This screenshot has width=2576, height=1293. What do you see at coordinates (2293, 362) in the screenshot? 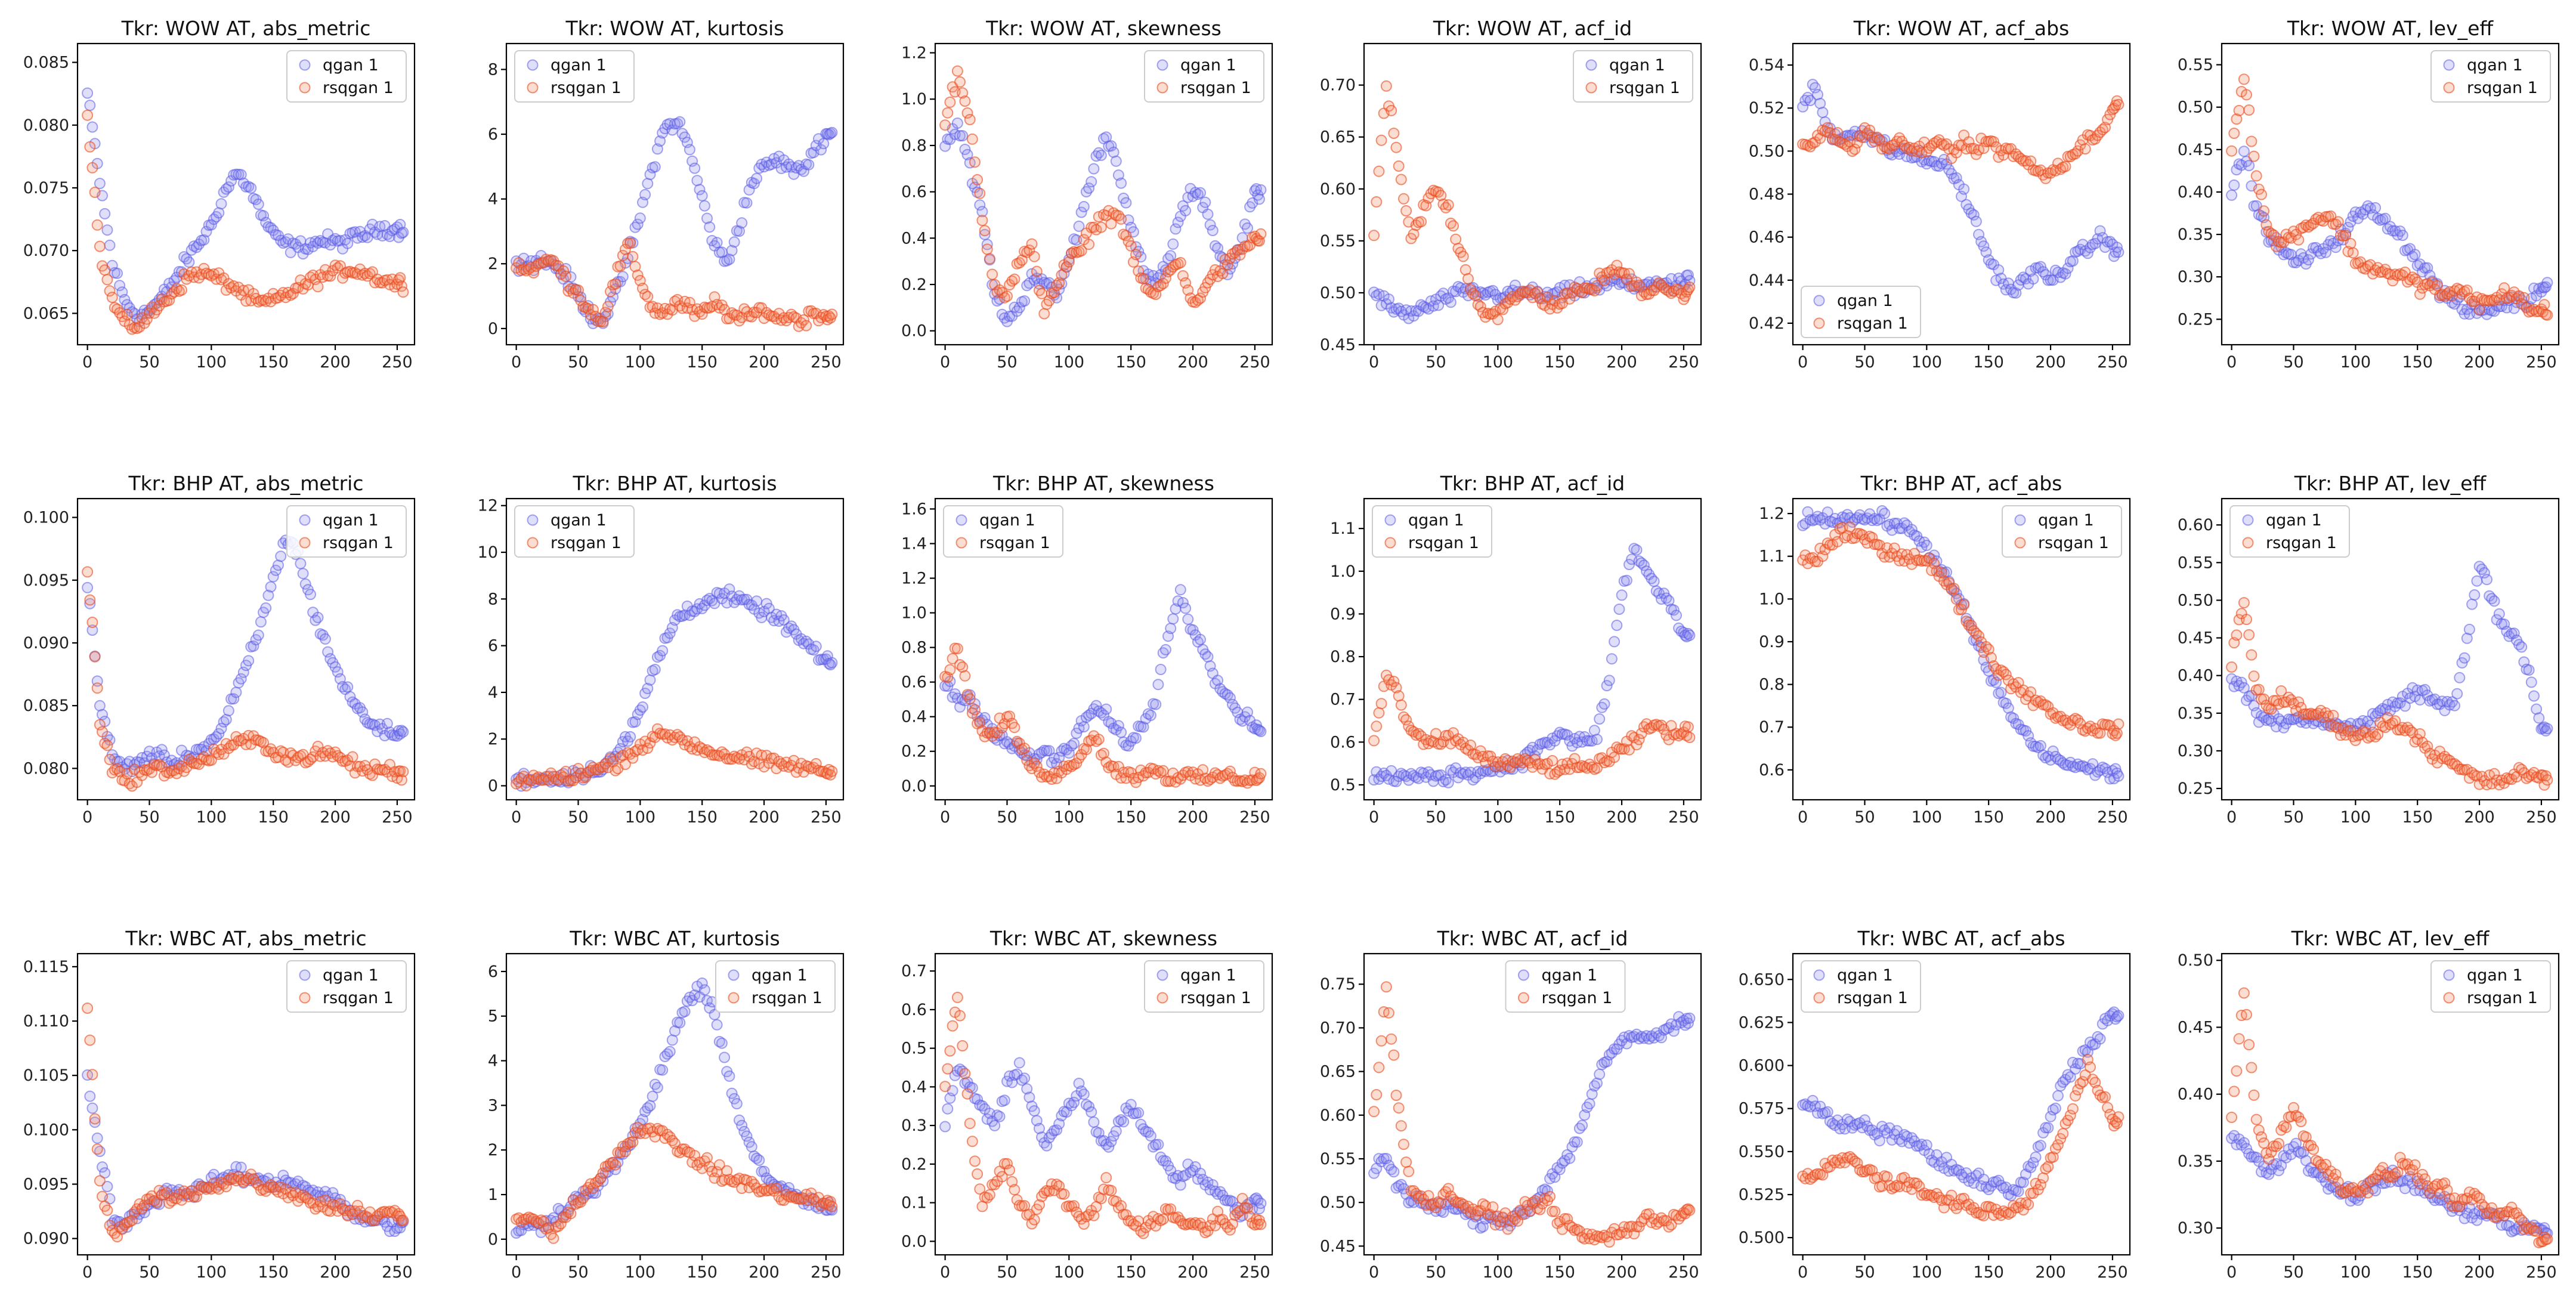
I see `x-tick-label: 50` at bounding box center [2293, 362].